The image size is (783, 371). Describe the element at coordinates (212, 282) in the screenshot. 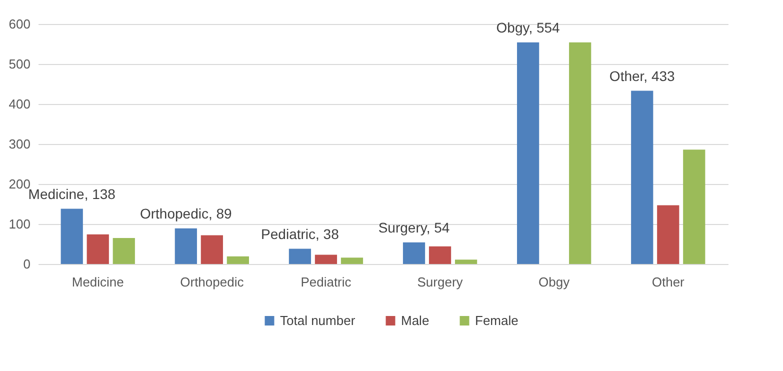

I see `x-tick-label: Orthopedic` at that location.